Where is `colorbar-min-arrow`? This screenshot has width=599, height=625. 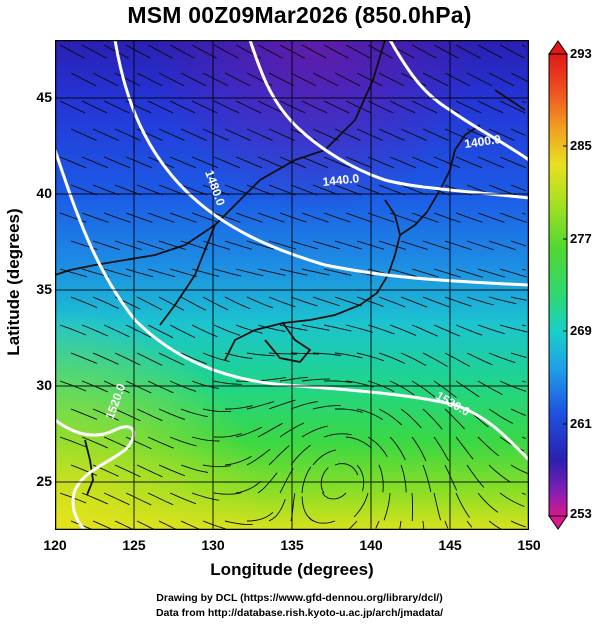 colorbar-min-arrow is located at coordinates (558, 522).